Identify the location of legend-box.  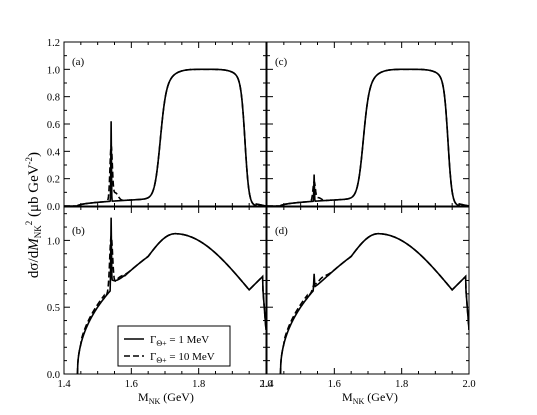
(174, 346).